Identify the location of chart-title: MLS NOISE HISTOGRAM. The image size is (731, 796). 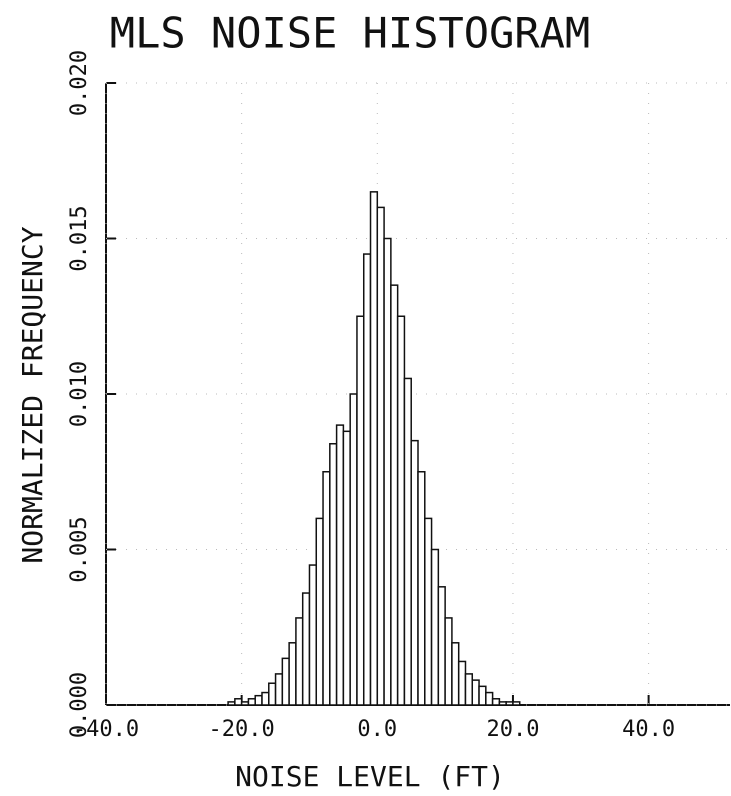
(350, 33).